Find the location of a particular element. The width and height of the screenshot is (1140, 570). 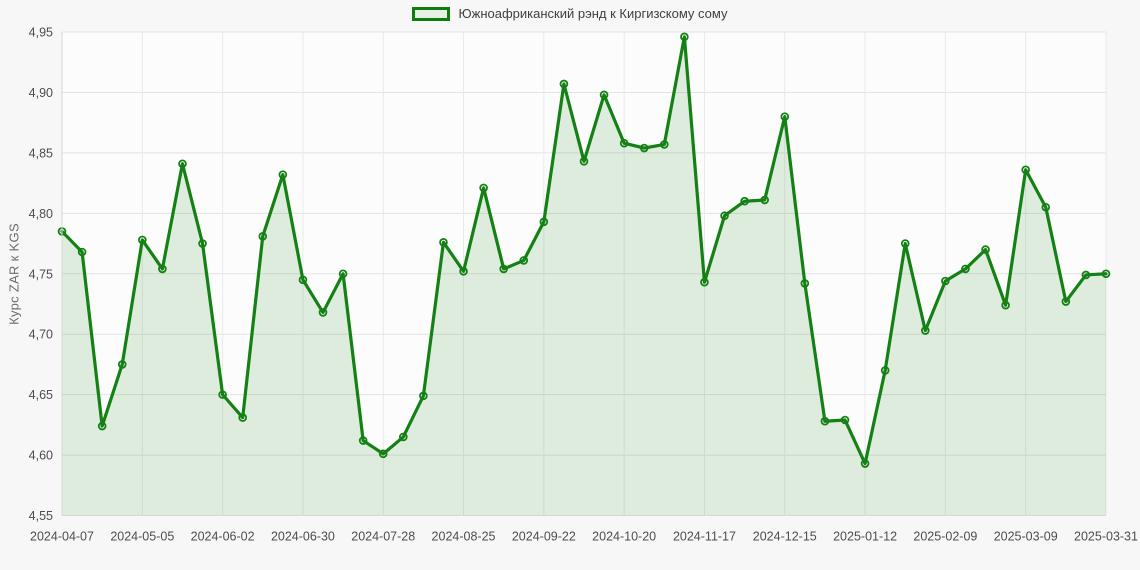

y-tick-label: 4,60 is located at coordinates (41, 456).